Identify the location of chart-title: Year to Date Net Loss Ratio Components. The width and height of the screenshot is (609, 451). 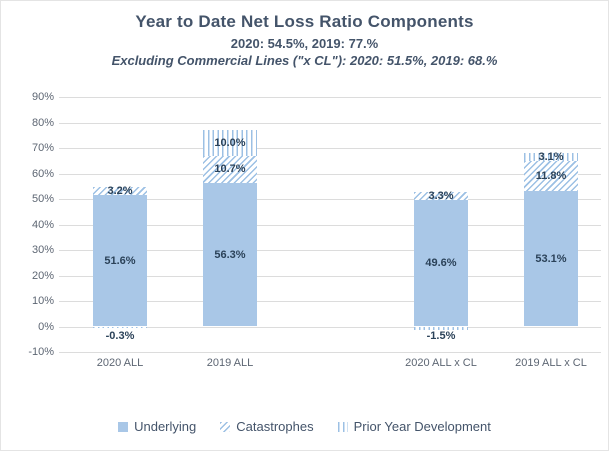
(304, 21).